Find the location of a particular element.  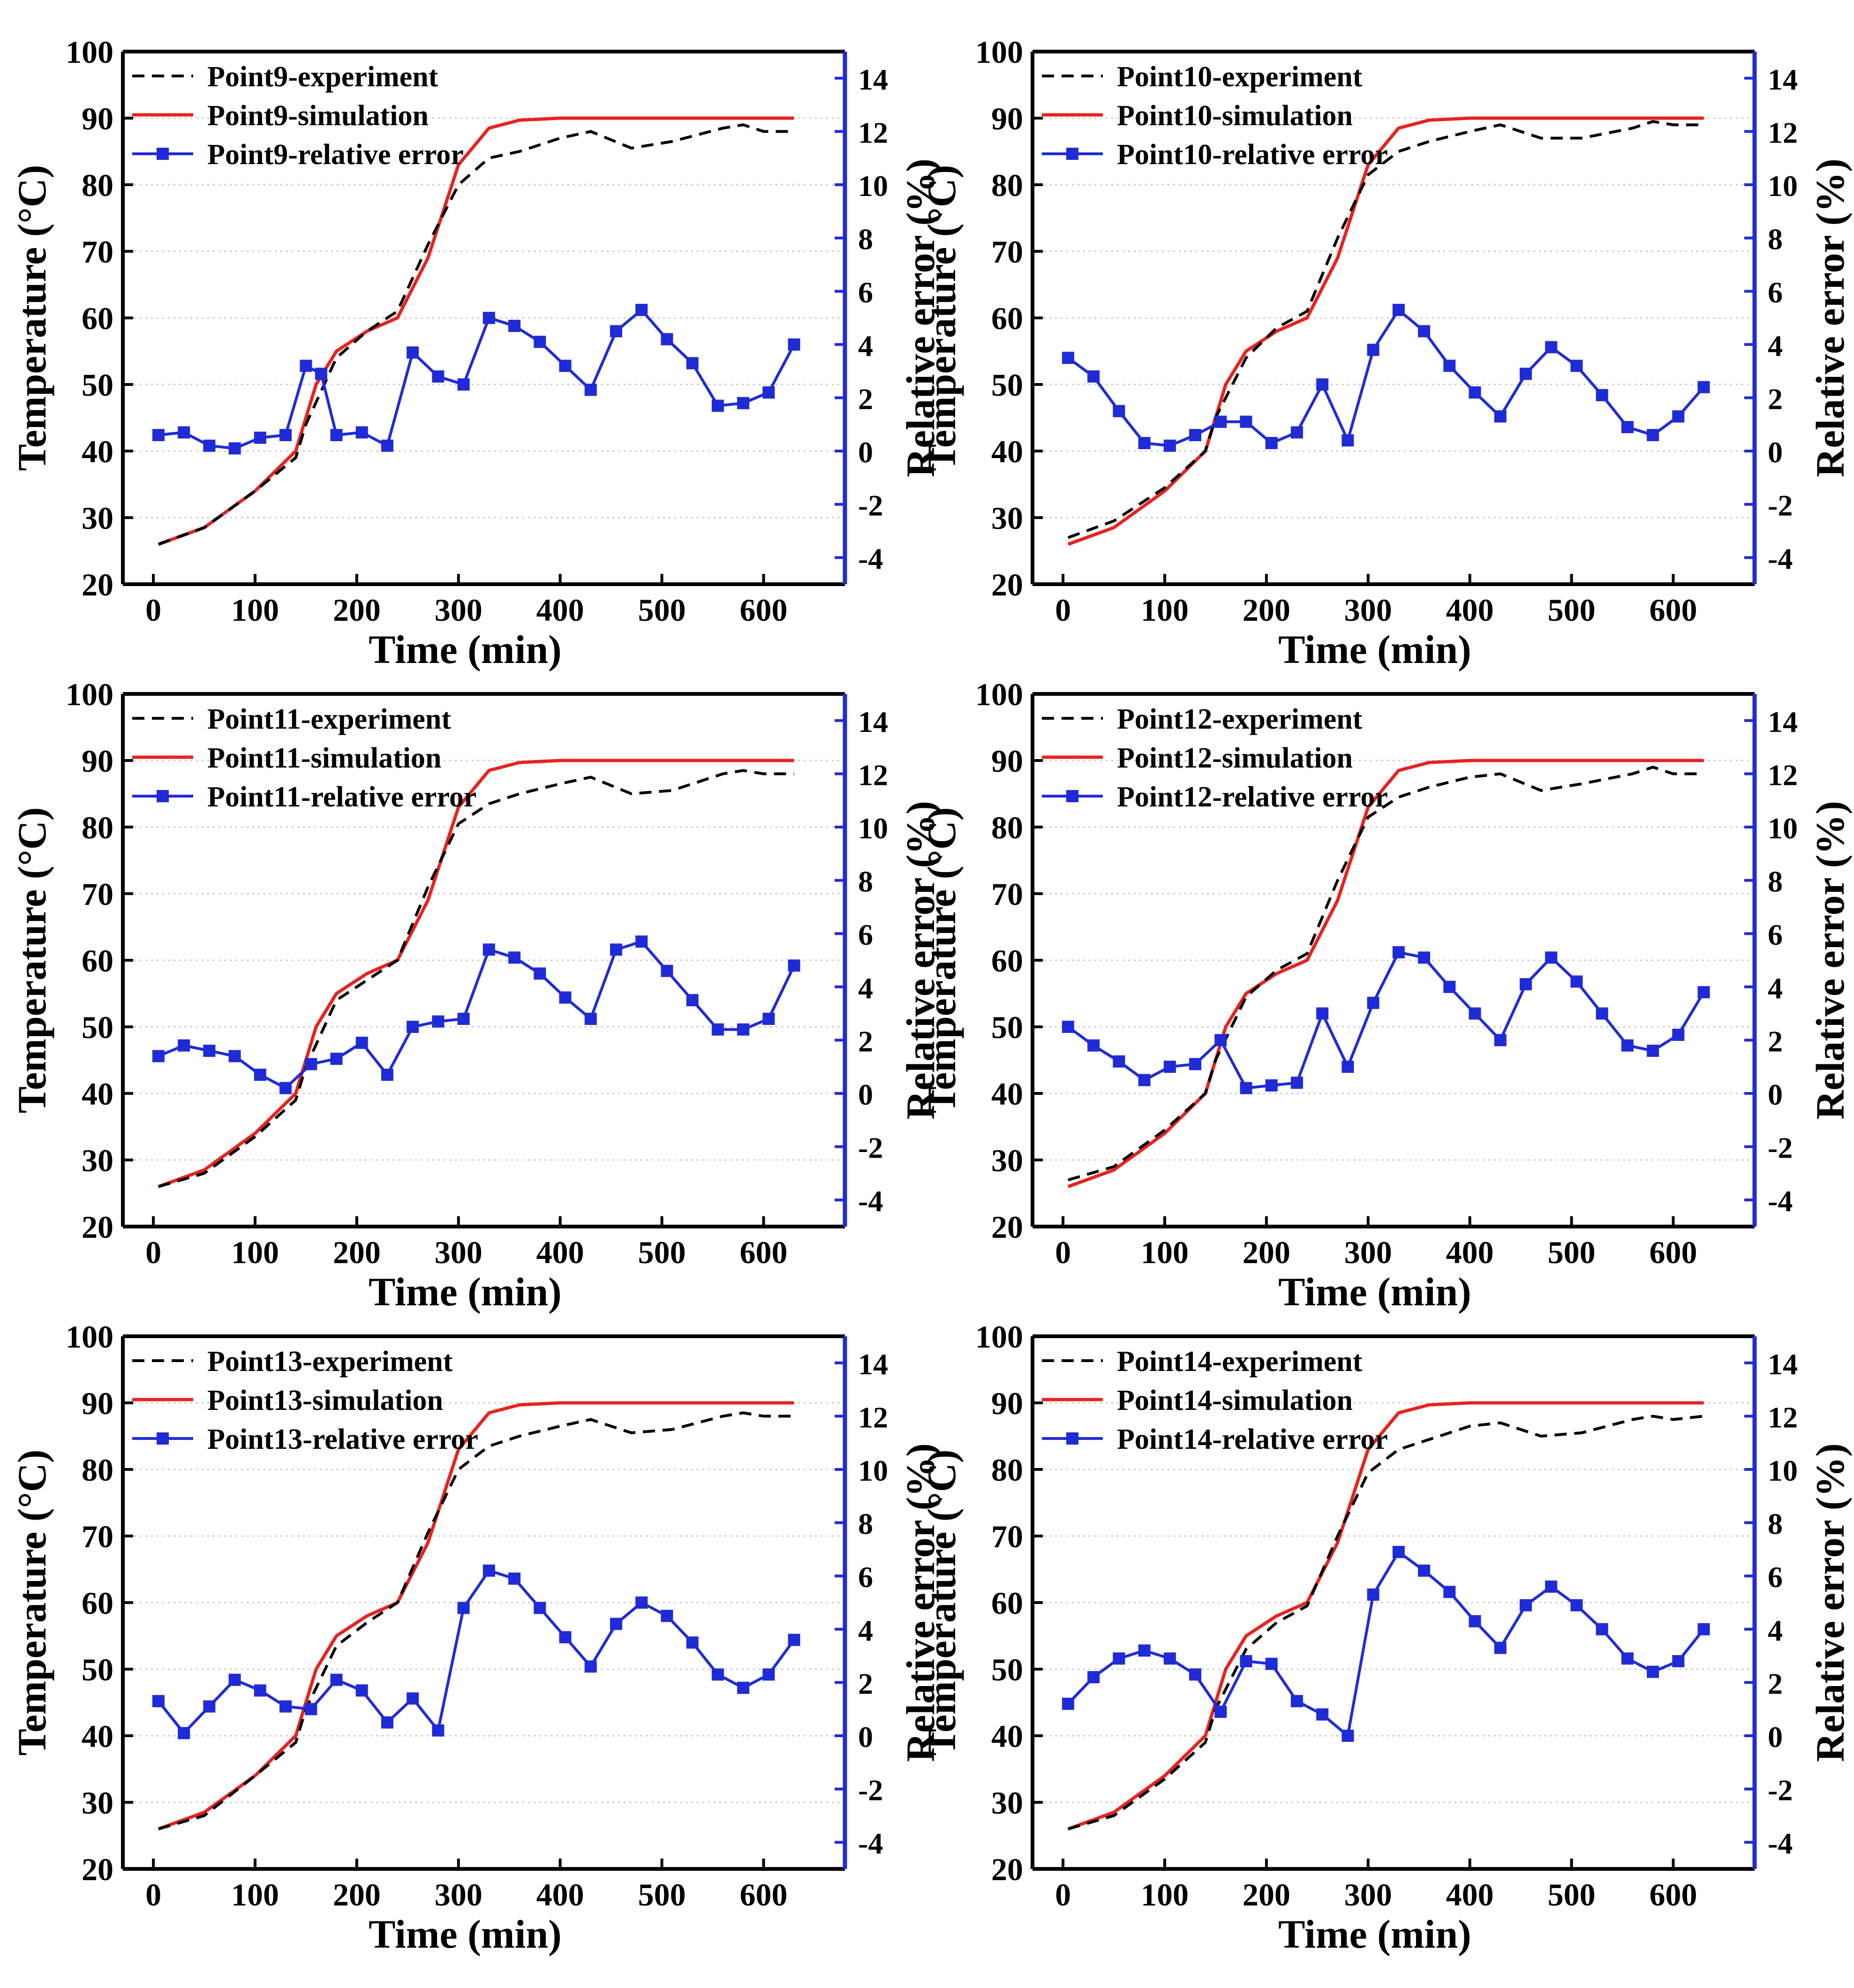

legend-label: Point13-relative error is located at coordinates (342, 1439).